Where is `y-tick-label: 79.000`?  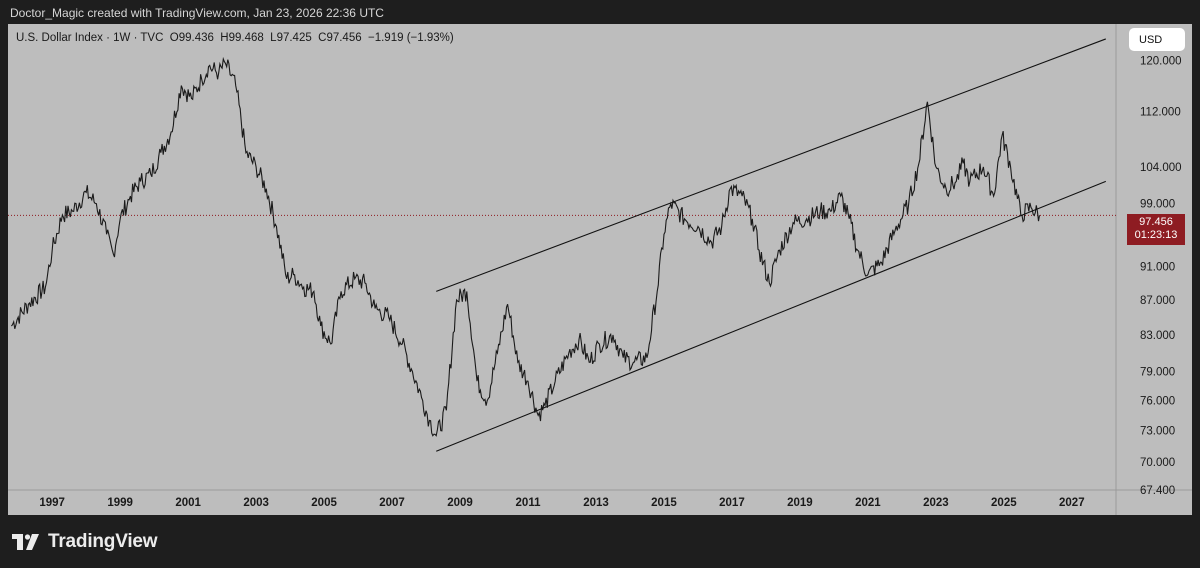 y-tick-label: 79.000 is located at coordinates (1157, 373).